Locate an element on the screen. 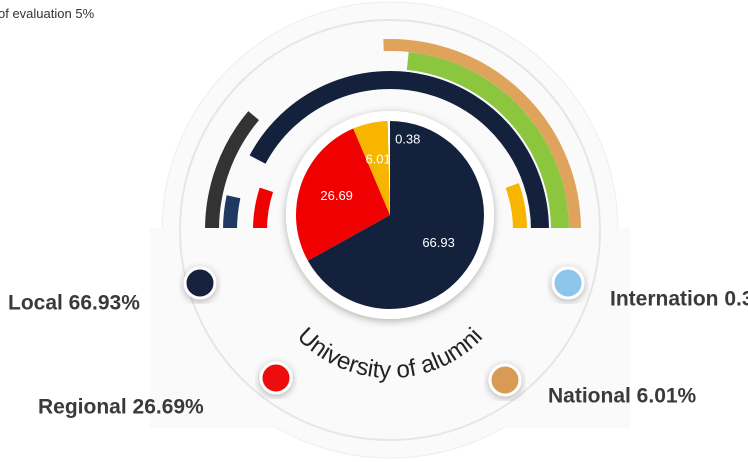 The width and height of the screenshot is (748, 462). header: of evaluation 5% is located at coordinates (47, 13).